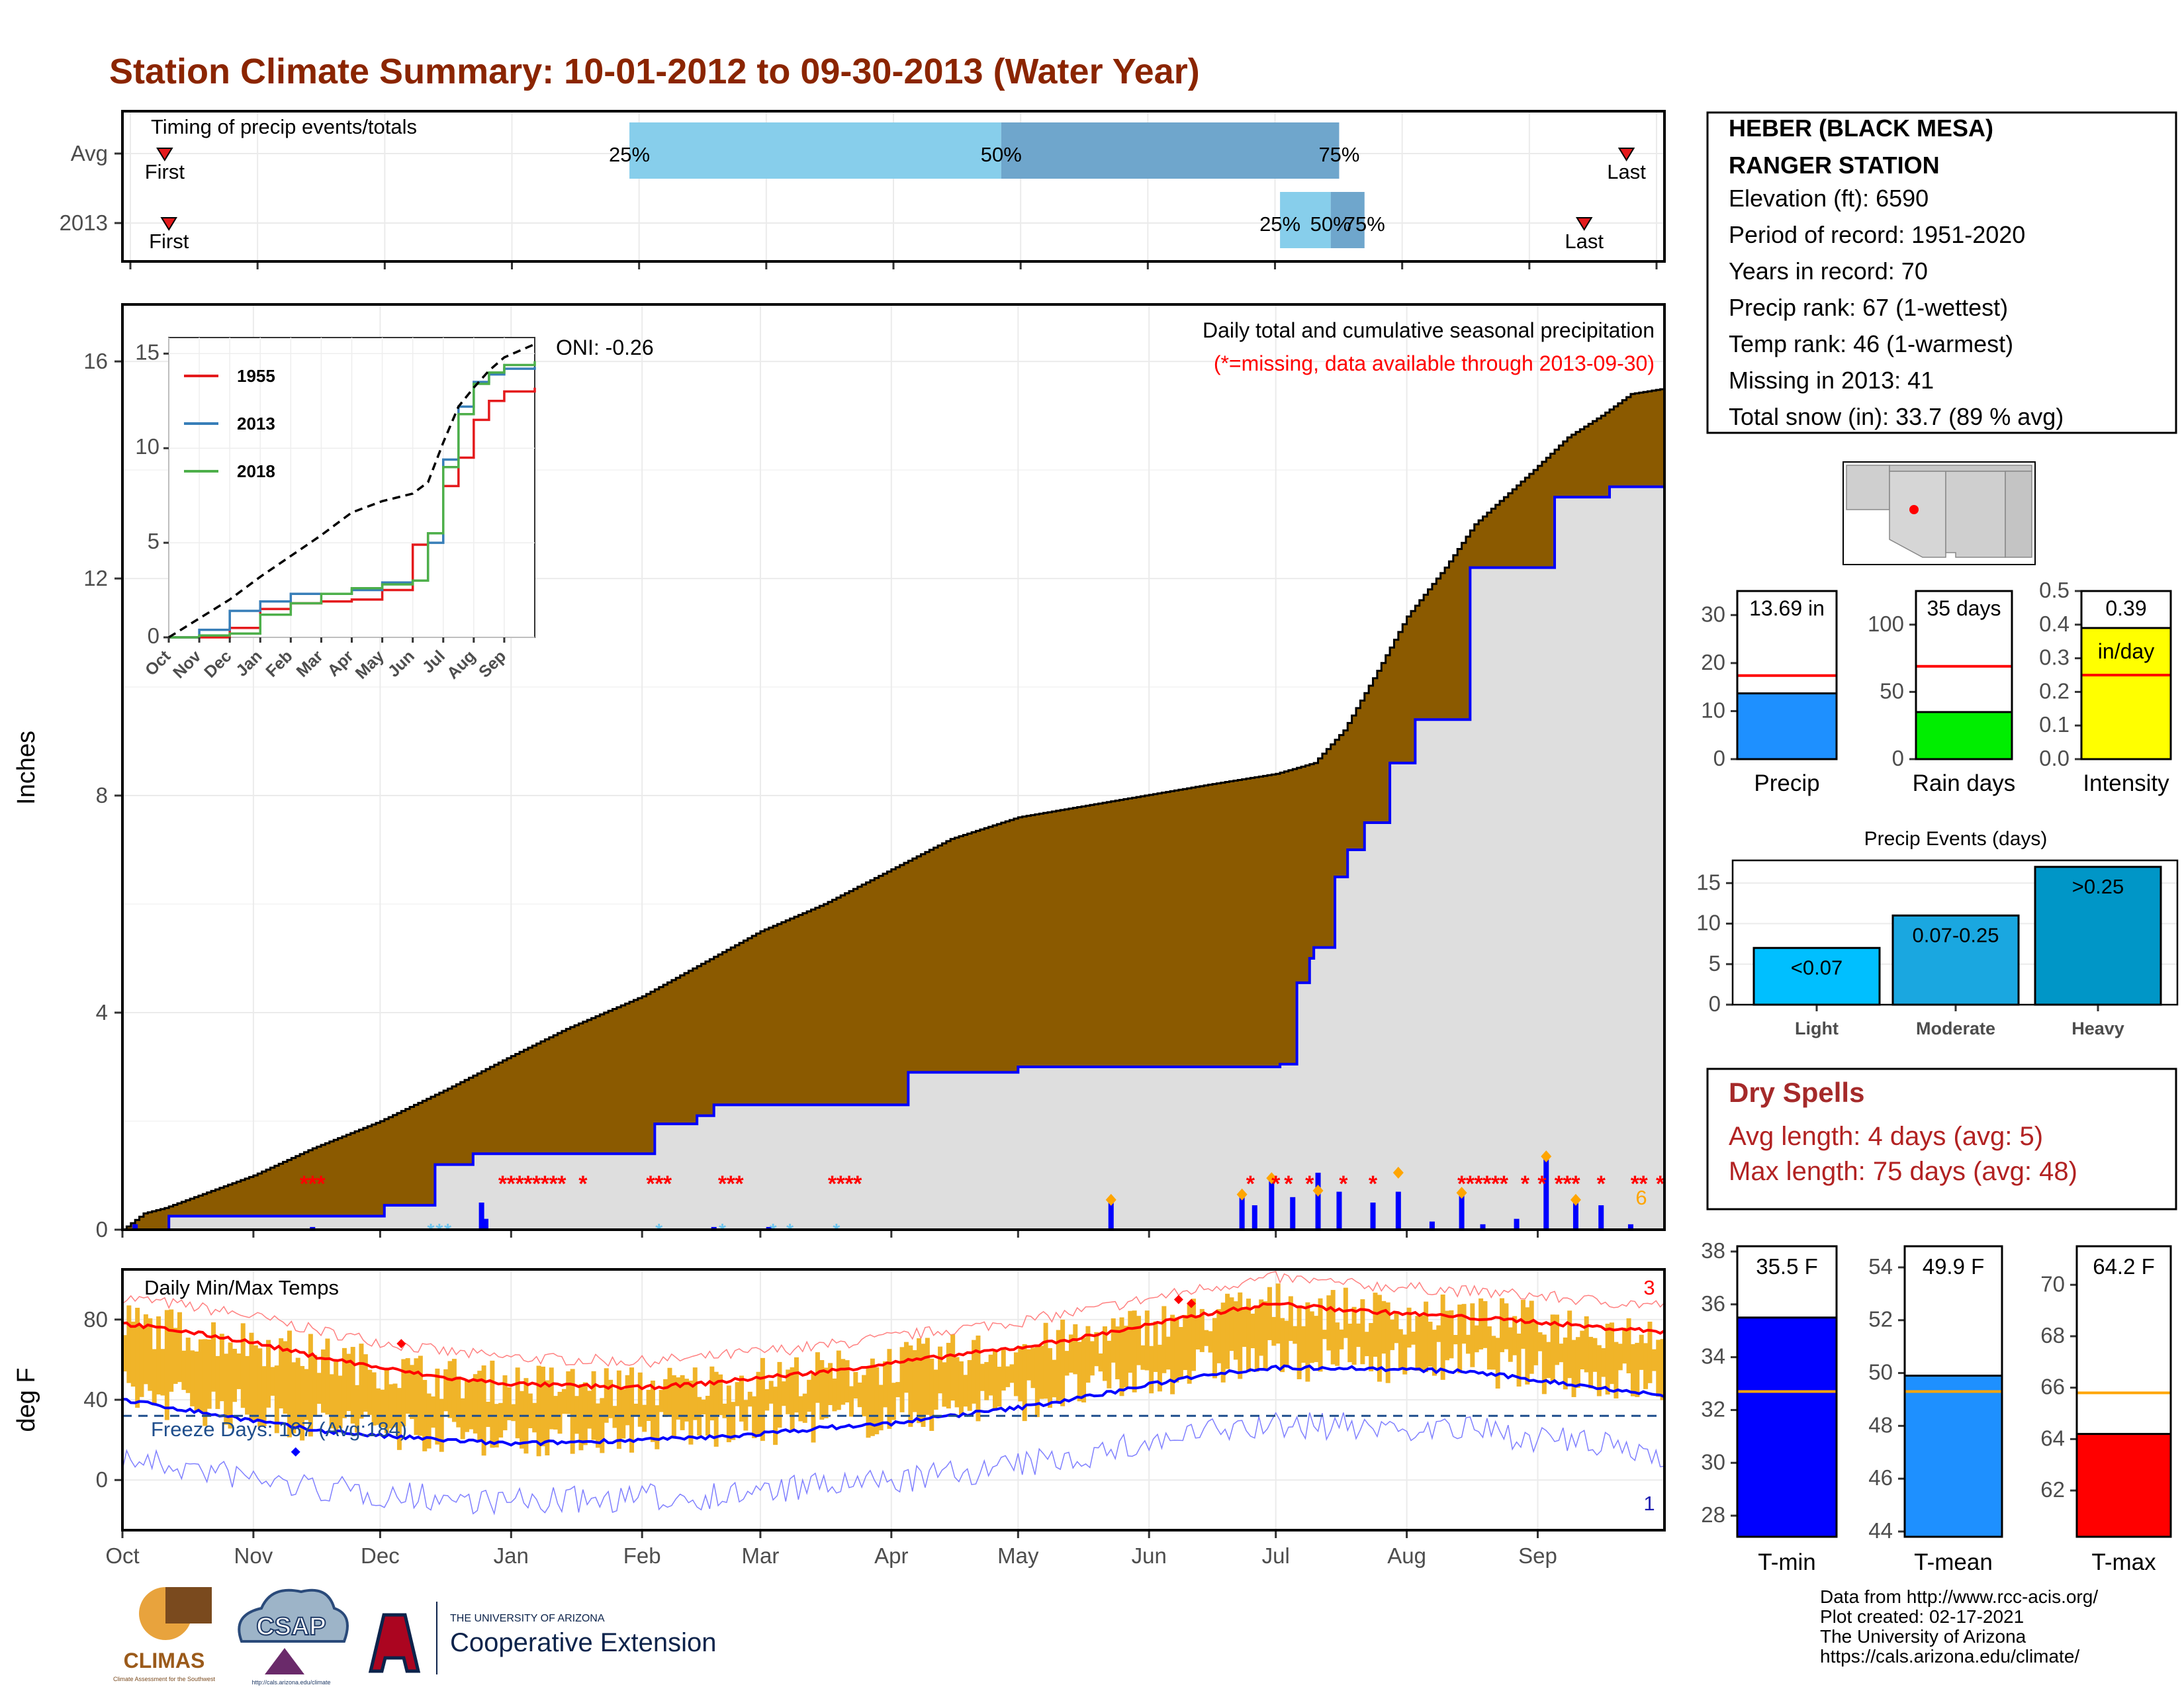  What do you see at coordinates (1817, 976) in the screenshot?
I see `events-bar` at bounding box center [1817, 976].